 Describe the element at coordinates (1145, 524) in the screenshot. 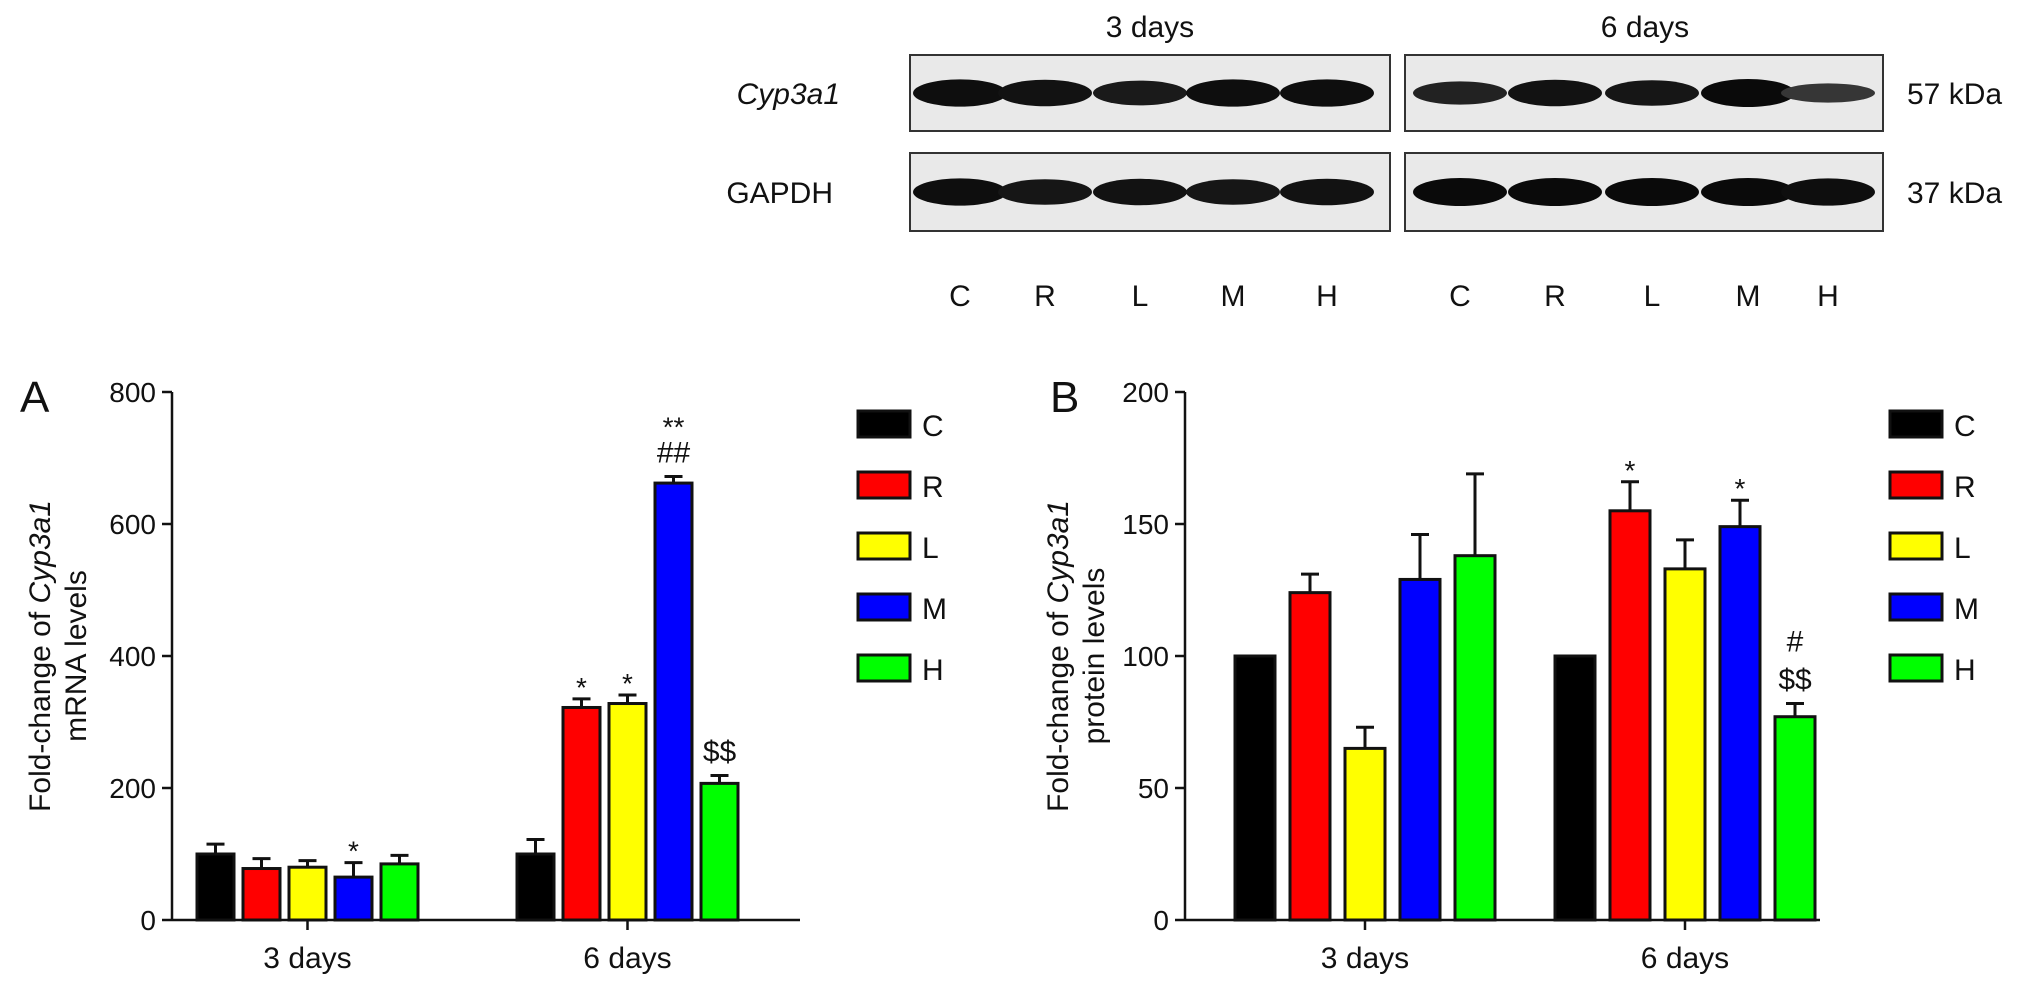

I see `y-tick-label: 150` at that location.